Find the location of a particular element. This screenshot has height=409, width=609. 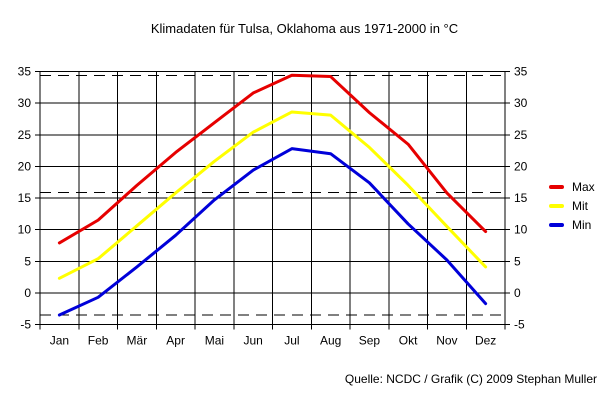

legend: Max Mit Min is located at coordinates (572, 208).